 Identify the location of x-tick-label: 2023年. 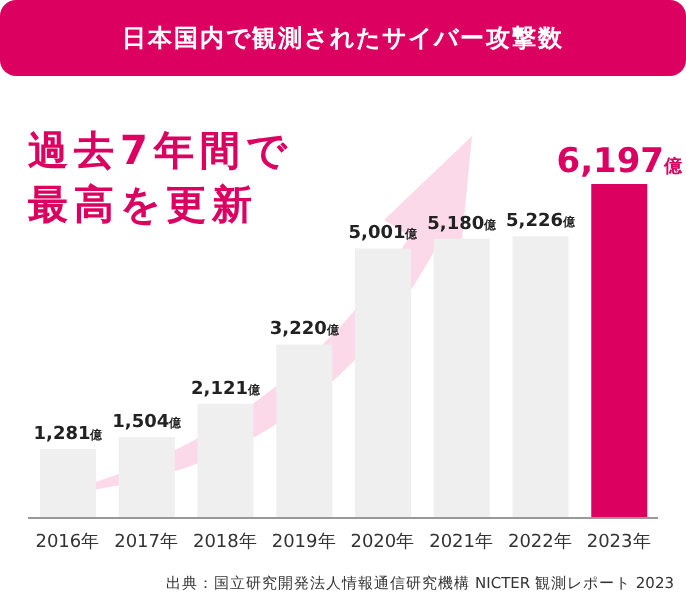
(618, 541).